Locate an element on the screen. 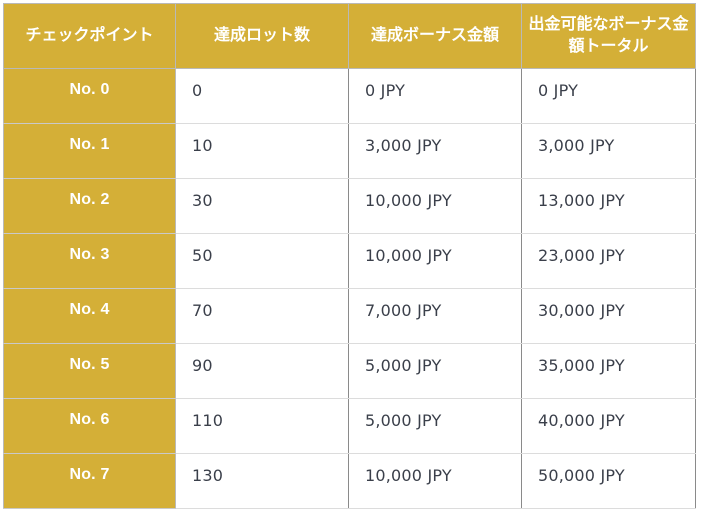 This screenshot has width=701, height=514. bonus-cell: 0 JPY is located at coordinates (435, 96).